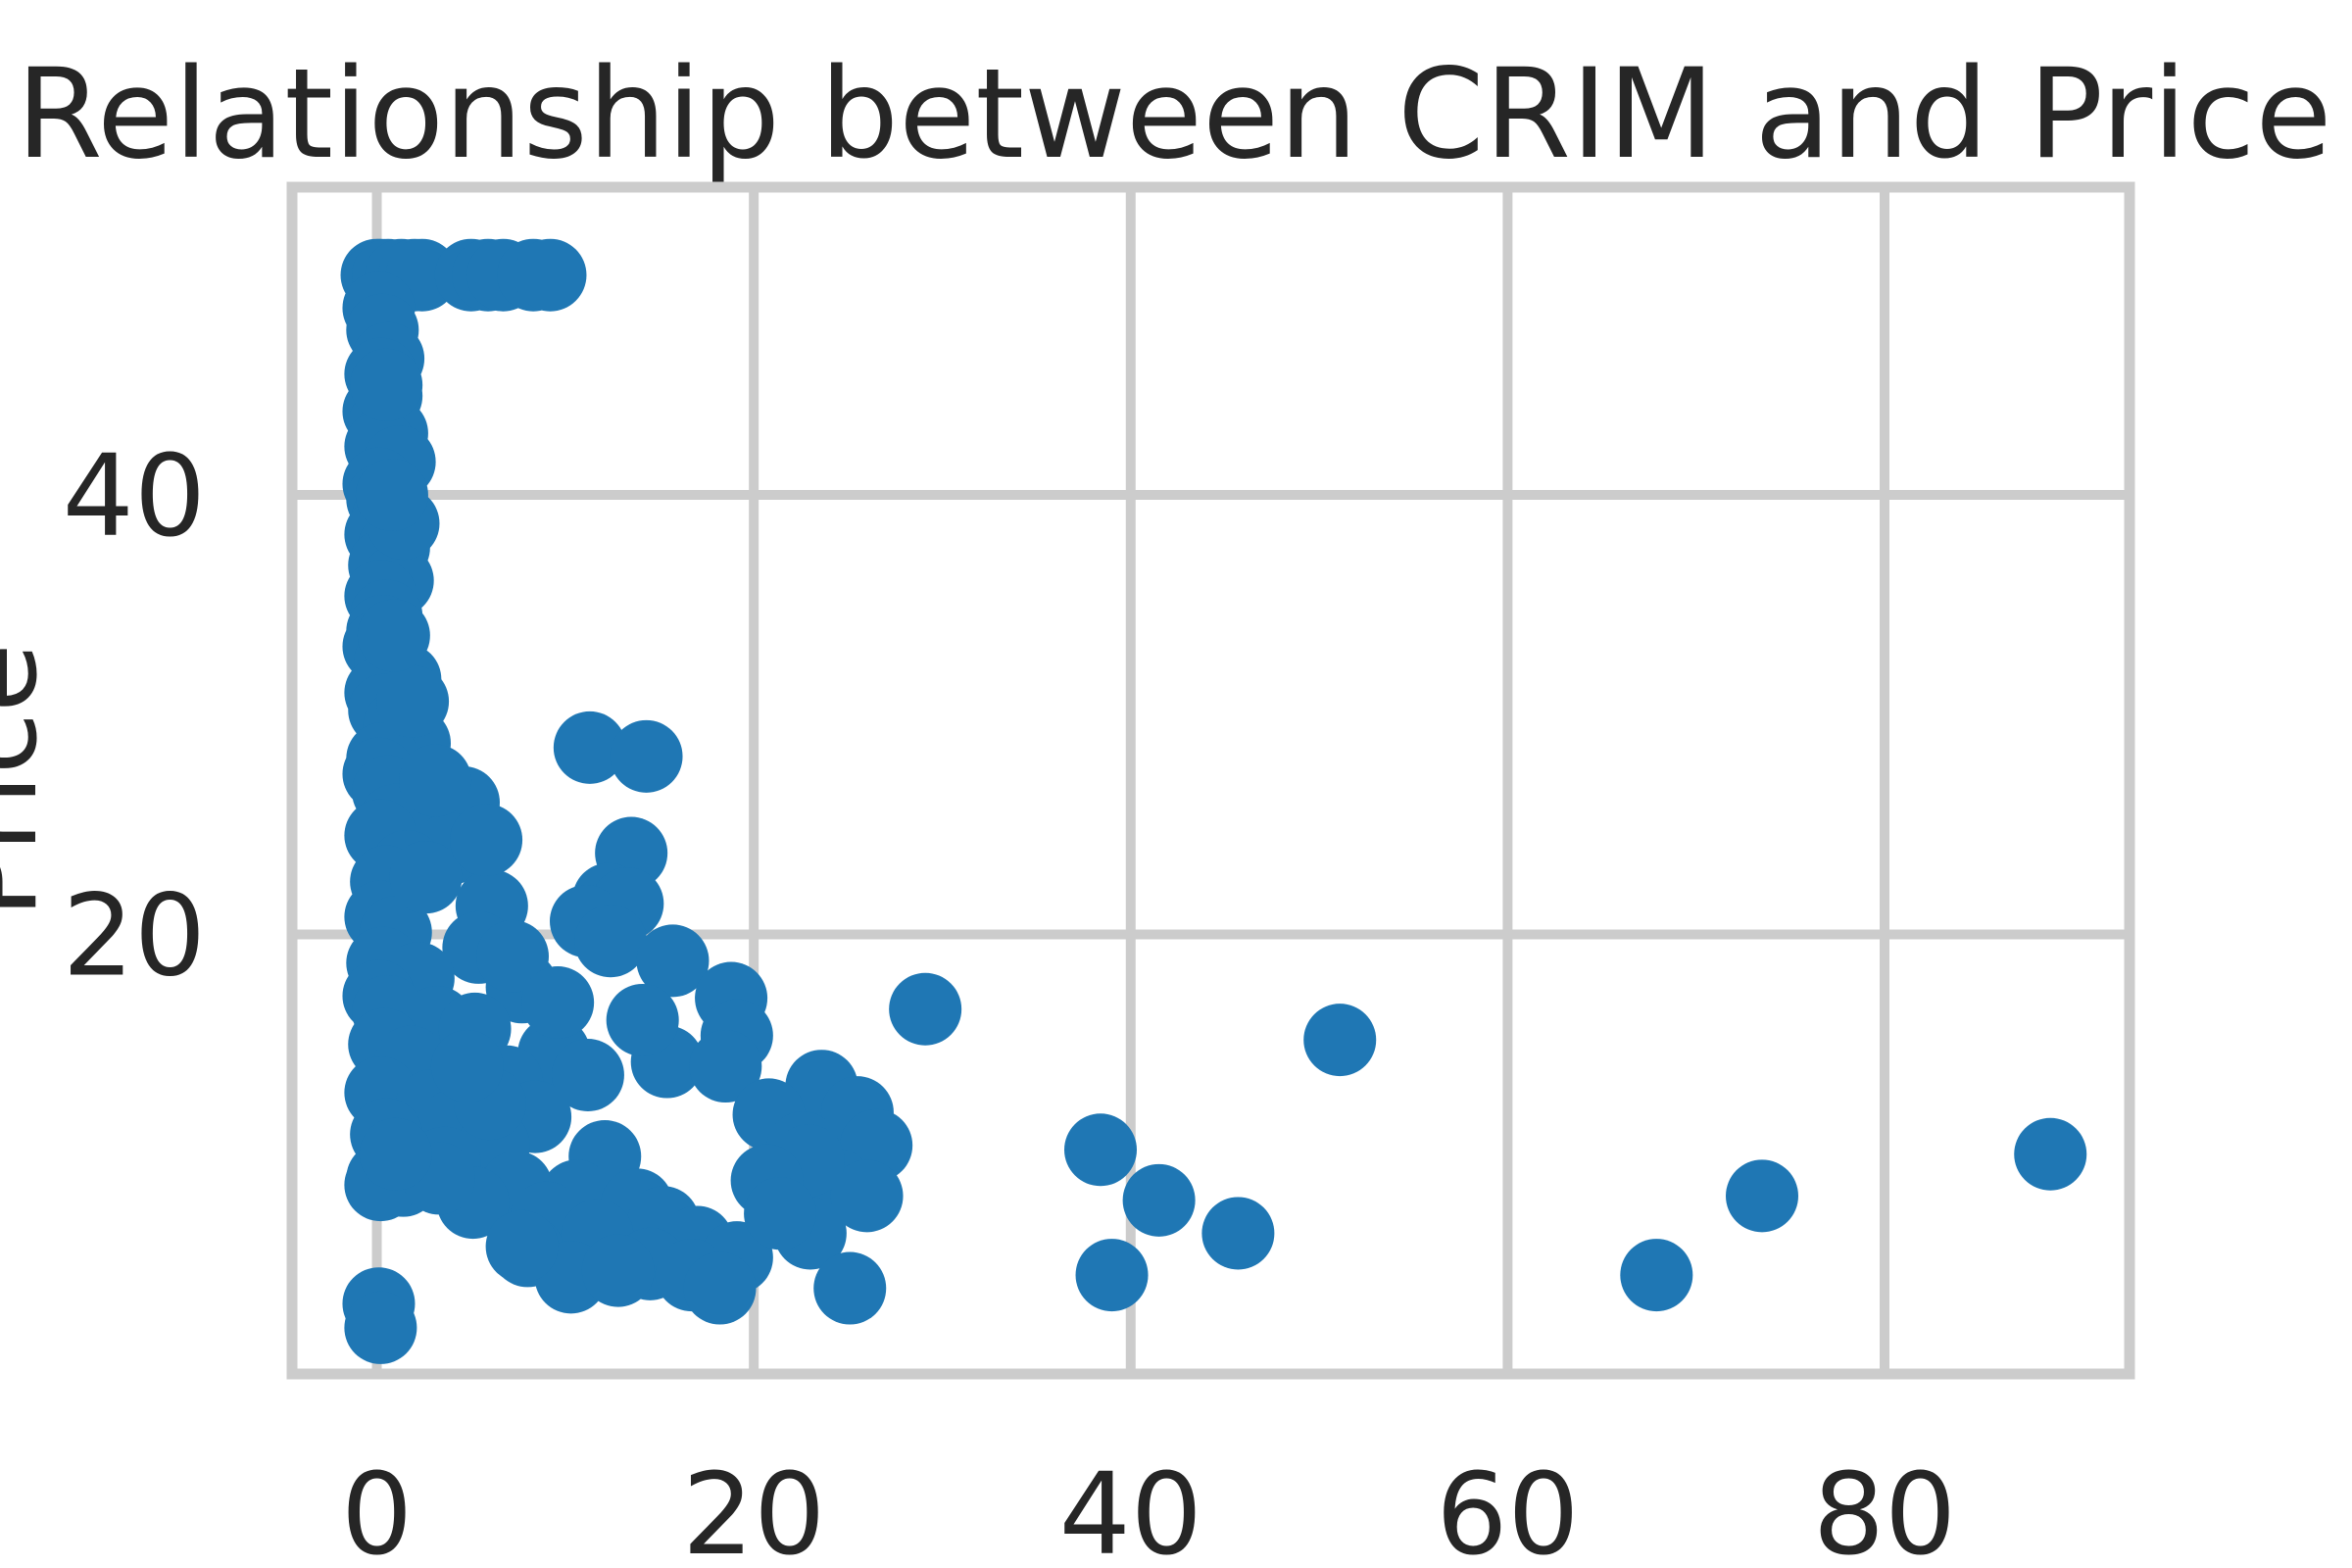 This screenshot has height=1568, width=2352. What do you see at coordinates (134, 936) in the screenshot?
I see `y-tick-label: 20` at bounding box center [134, 936].